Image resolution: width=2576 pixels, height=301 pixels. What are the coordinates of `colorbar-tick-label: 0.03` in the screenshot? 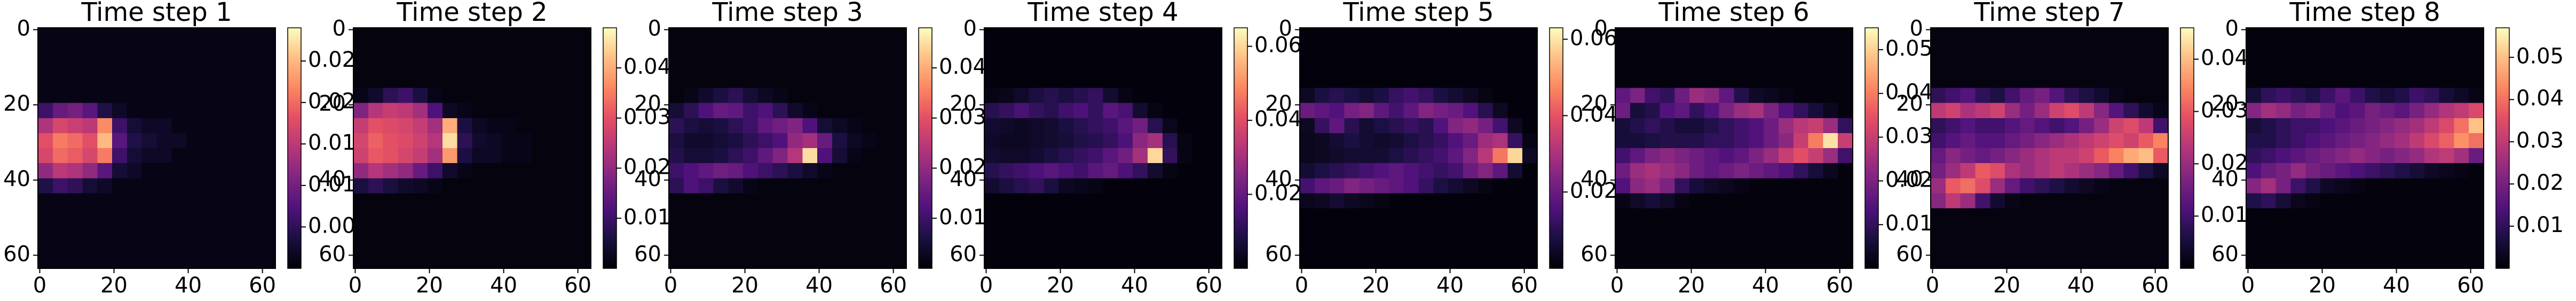 It's located at (2540, 140).